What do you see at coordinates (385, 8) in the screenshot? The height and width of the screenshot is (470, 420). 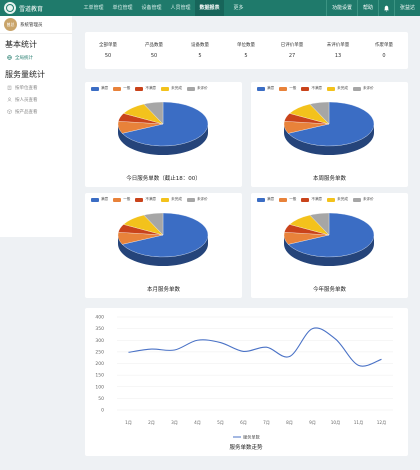 I see `bell-icon` at bounding box center [385, 8].